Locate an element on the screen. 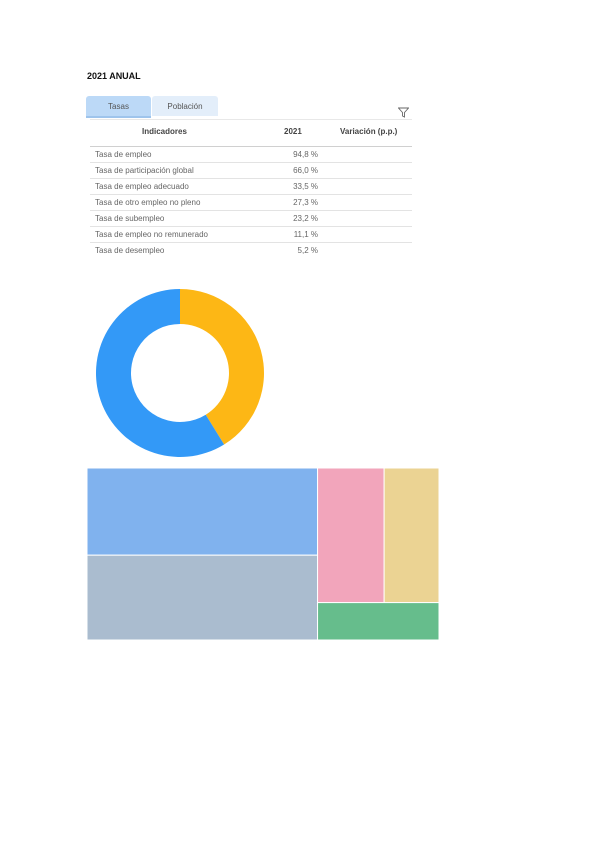 Image resolution: width=599 pixels, height=848 pixels. header-year: 2021 is located at coordinates (293, 131).